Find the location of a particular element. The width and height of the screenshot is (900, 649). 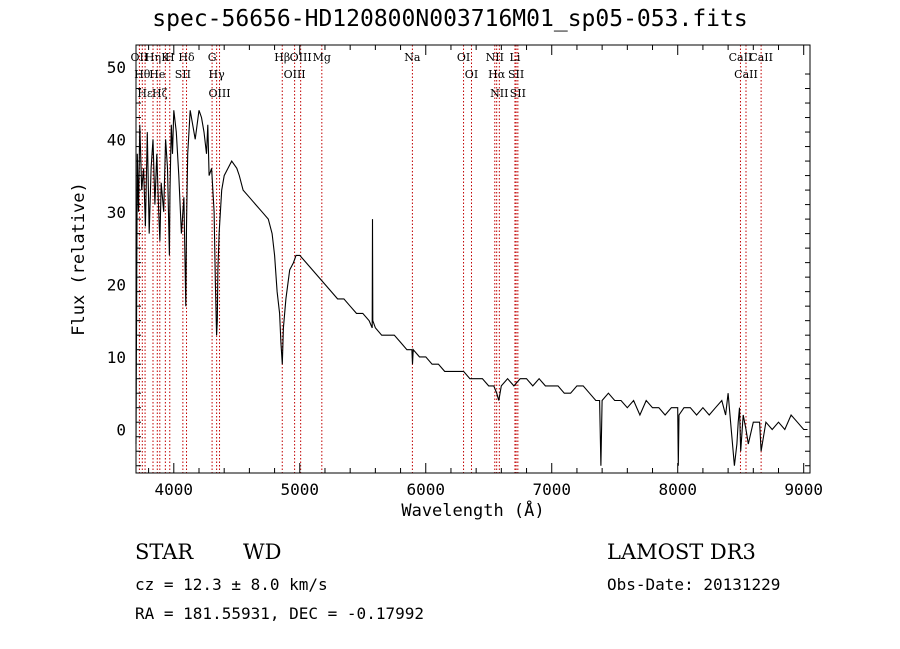

spectral-line-label: Hδ is located at coordinates (186, 57).